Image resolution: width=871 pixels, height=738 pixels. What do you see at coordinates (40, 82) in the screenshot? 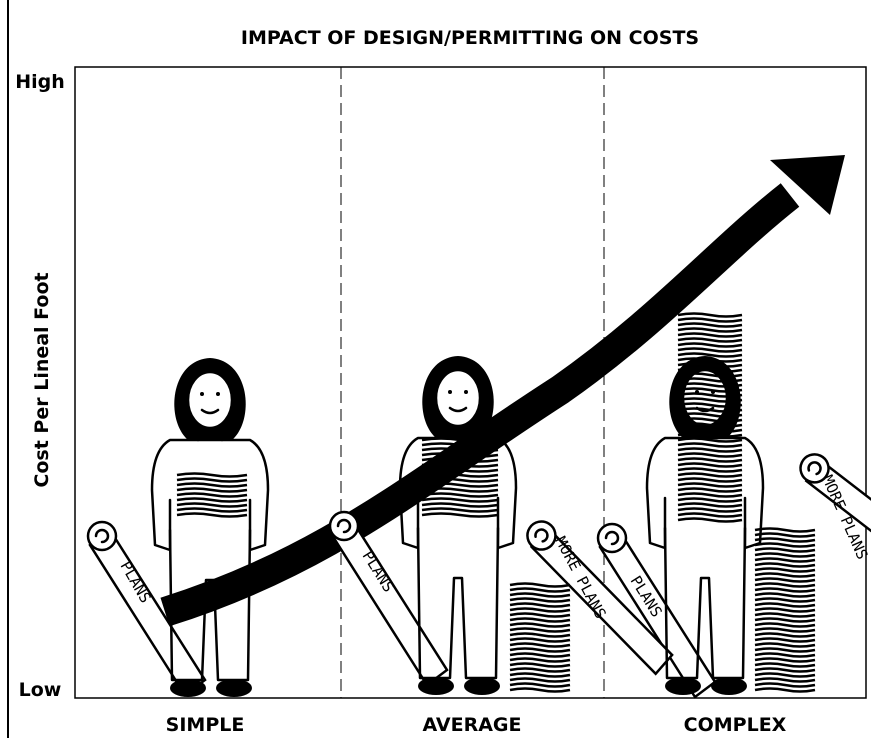
I see `y-high: High` at bounding box center [40, 82].